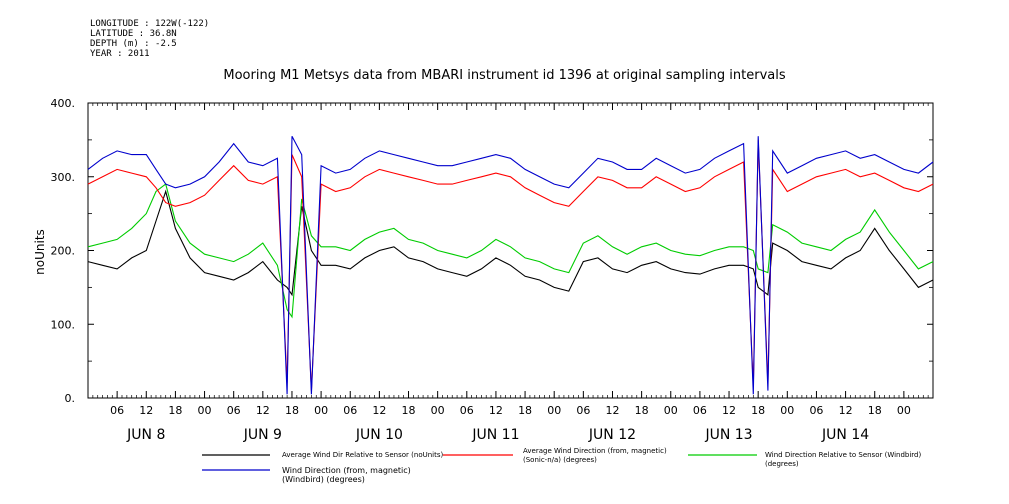  Describe the element at coordinates (63, 103) in the screenshot. I see `y-tick-label: 400.` at that location.